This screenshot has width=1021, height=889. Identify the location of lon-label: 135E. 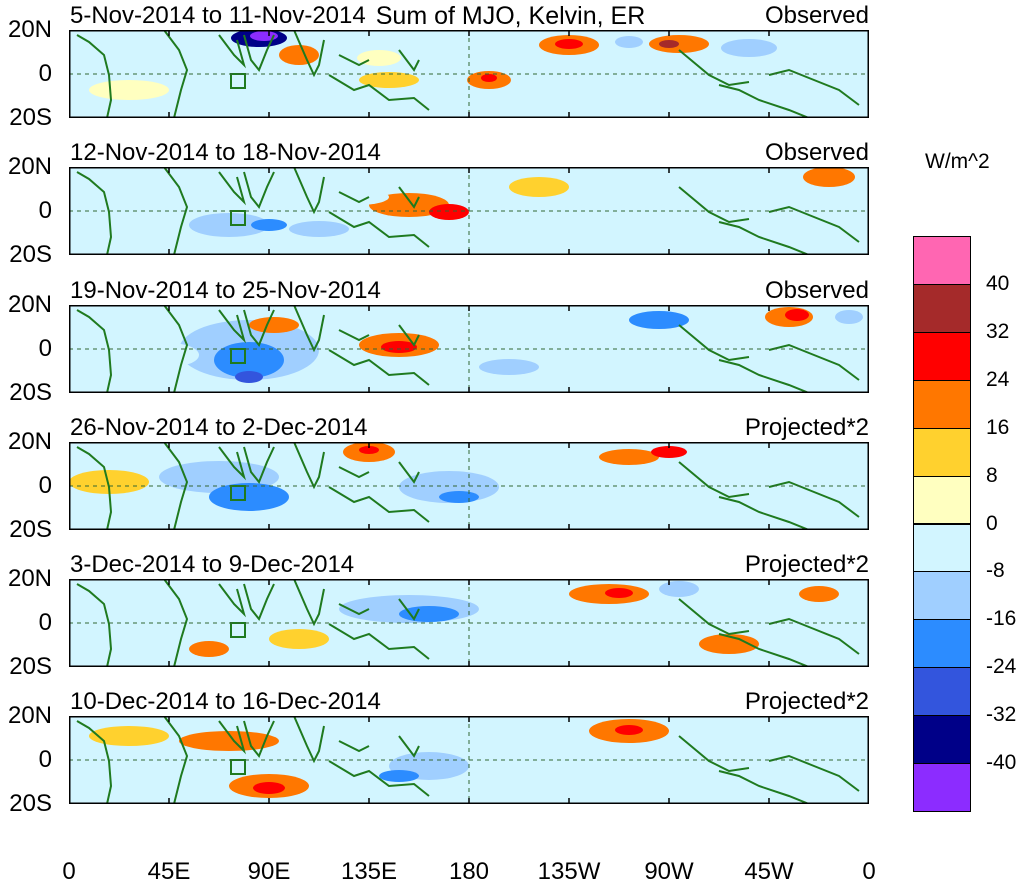
(369, 871).